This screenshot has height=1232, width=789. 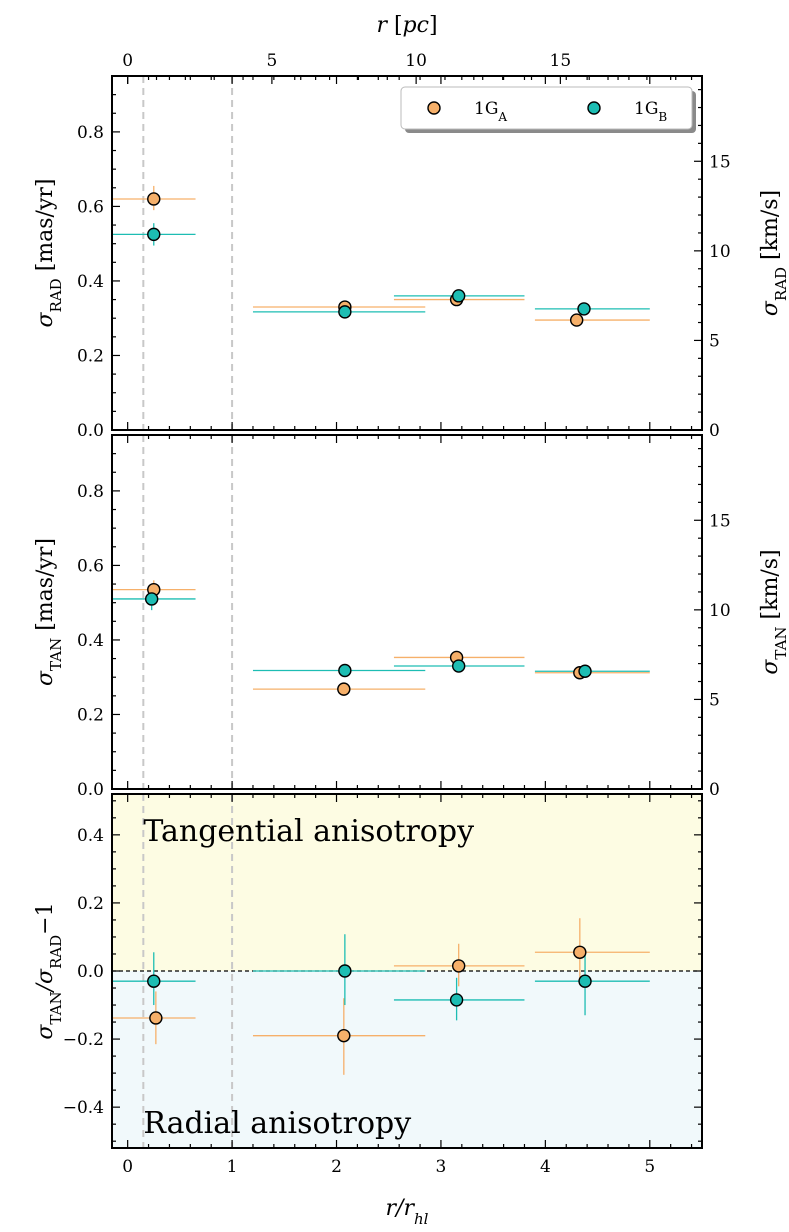 What do you see at coordinates (434, 108) in the screenshot?
I see `legend-marker-1GA` at bounding box center [434, 108].